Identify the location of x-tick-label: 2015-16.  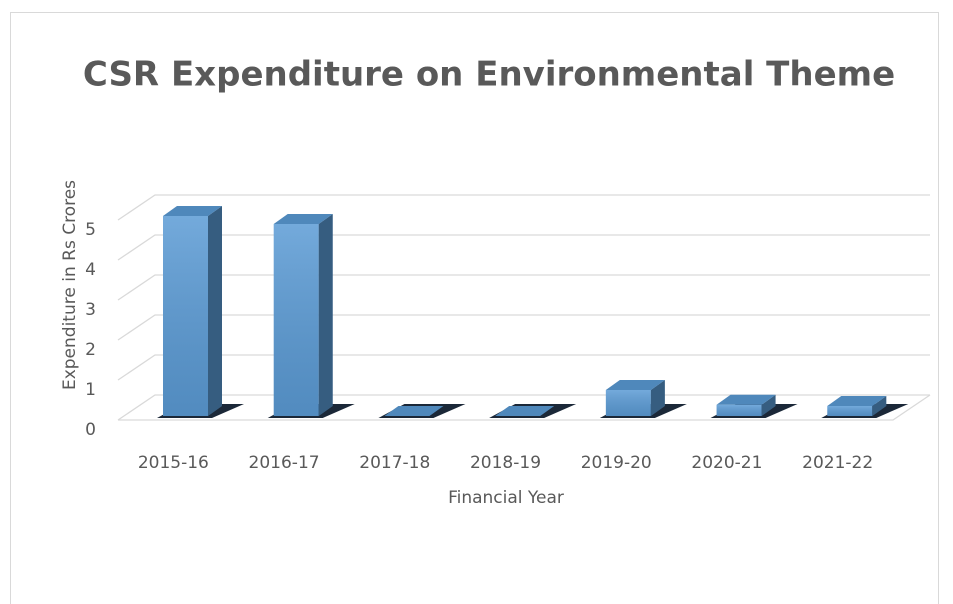
(173, 463).